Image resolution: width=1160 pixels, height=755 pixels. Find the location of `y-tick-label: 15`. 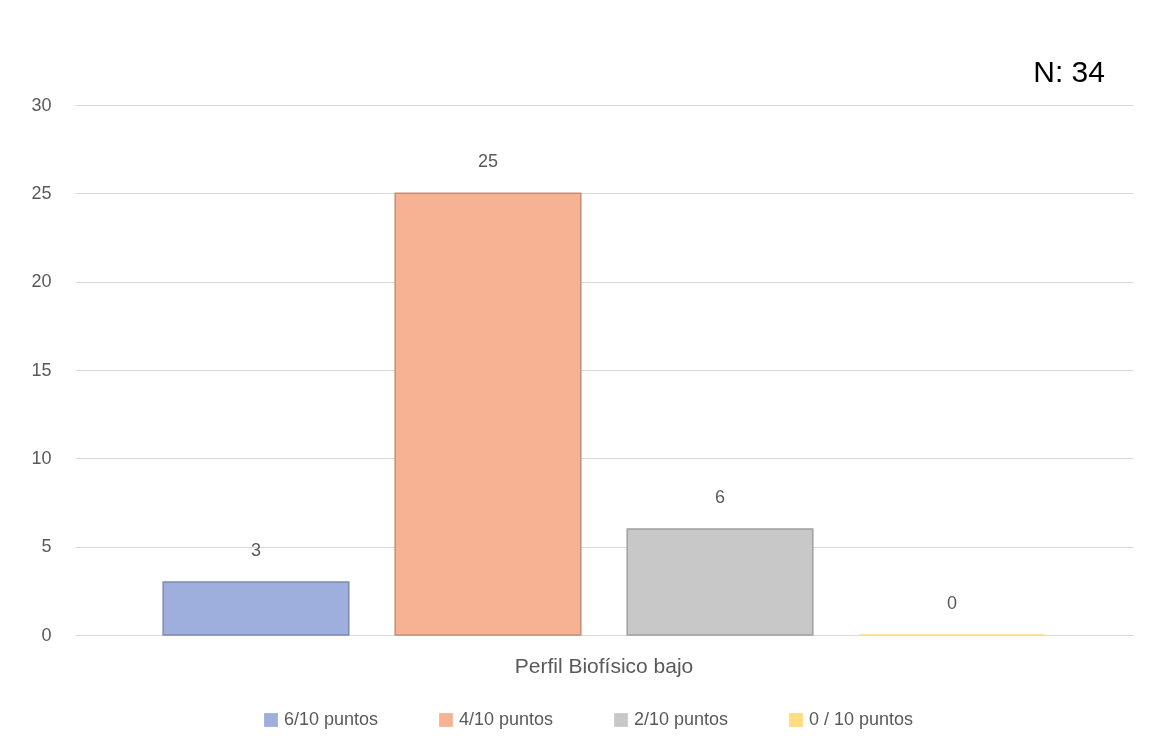

y-tick-label: 15 is located at coordinates (41, 369).